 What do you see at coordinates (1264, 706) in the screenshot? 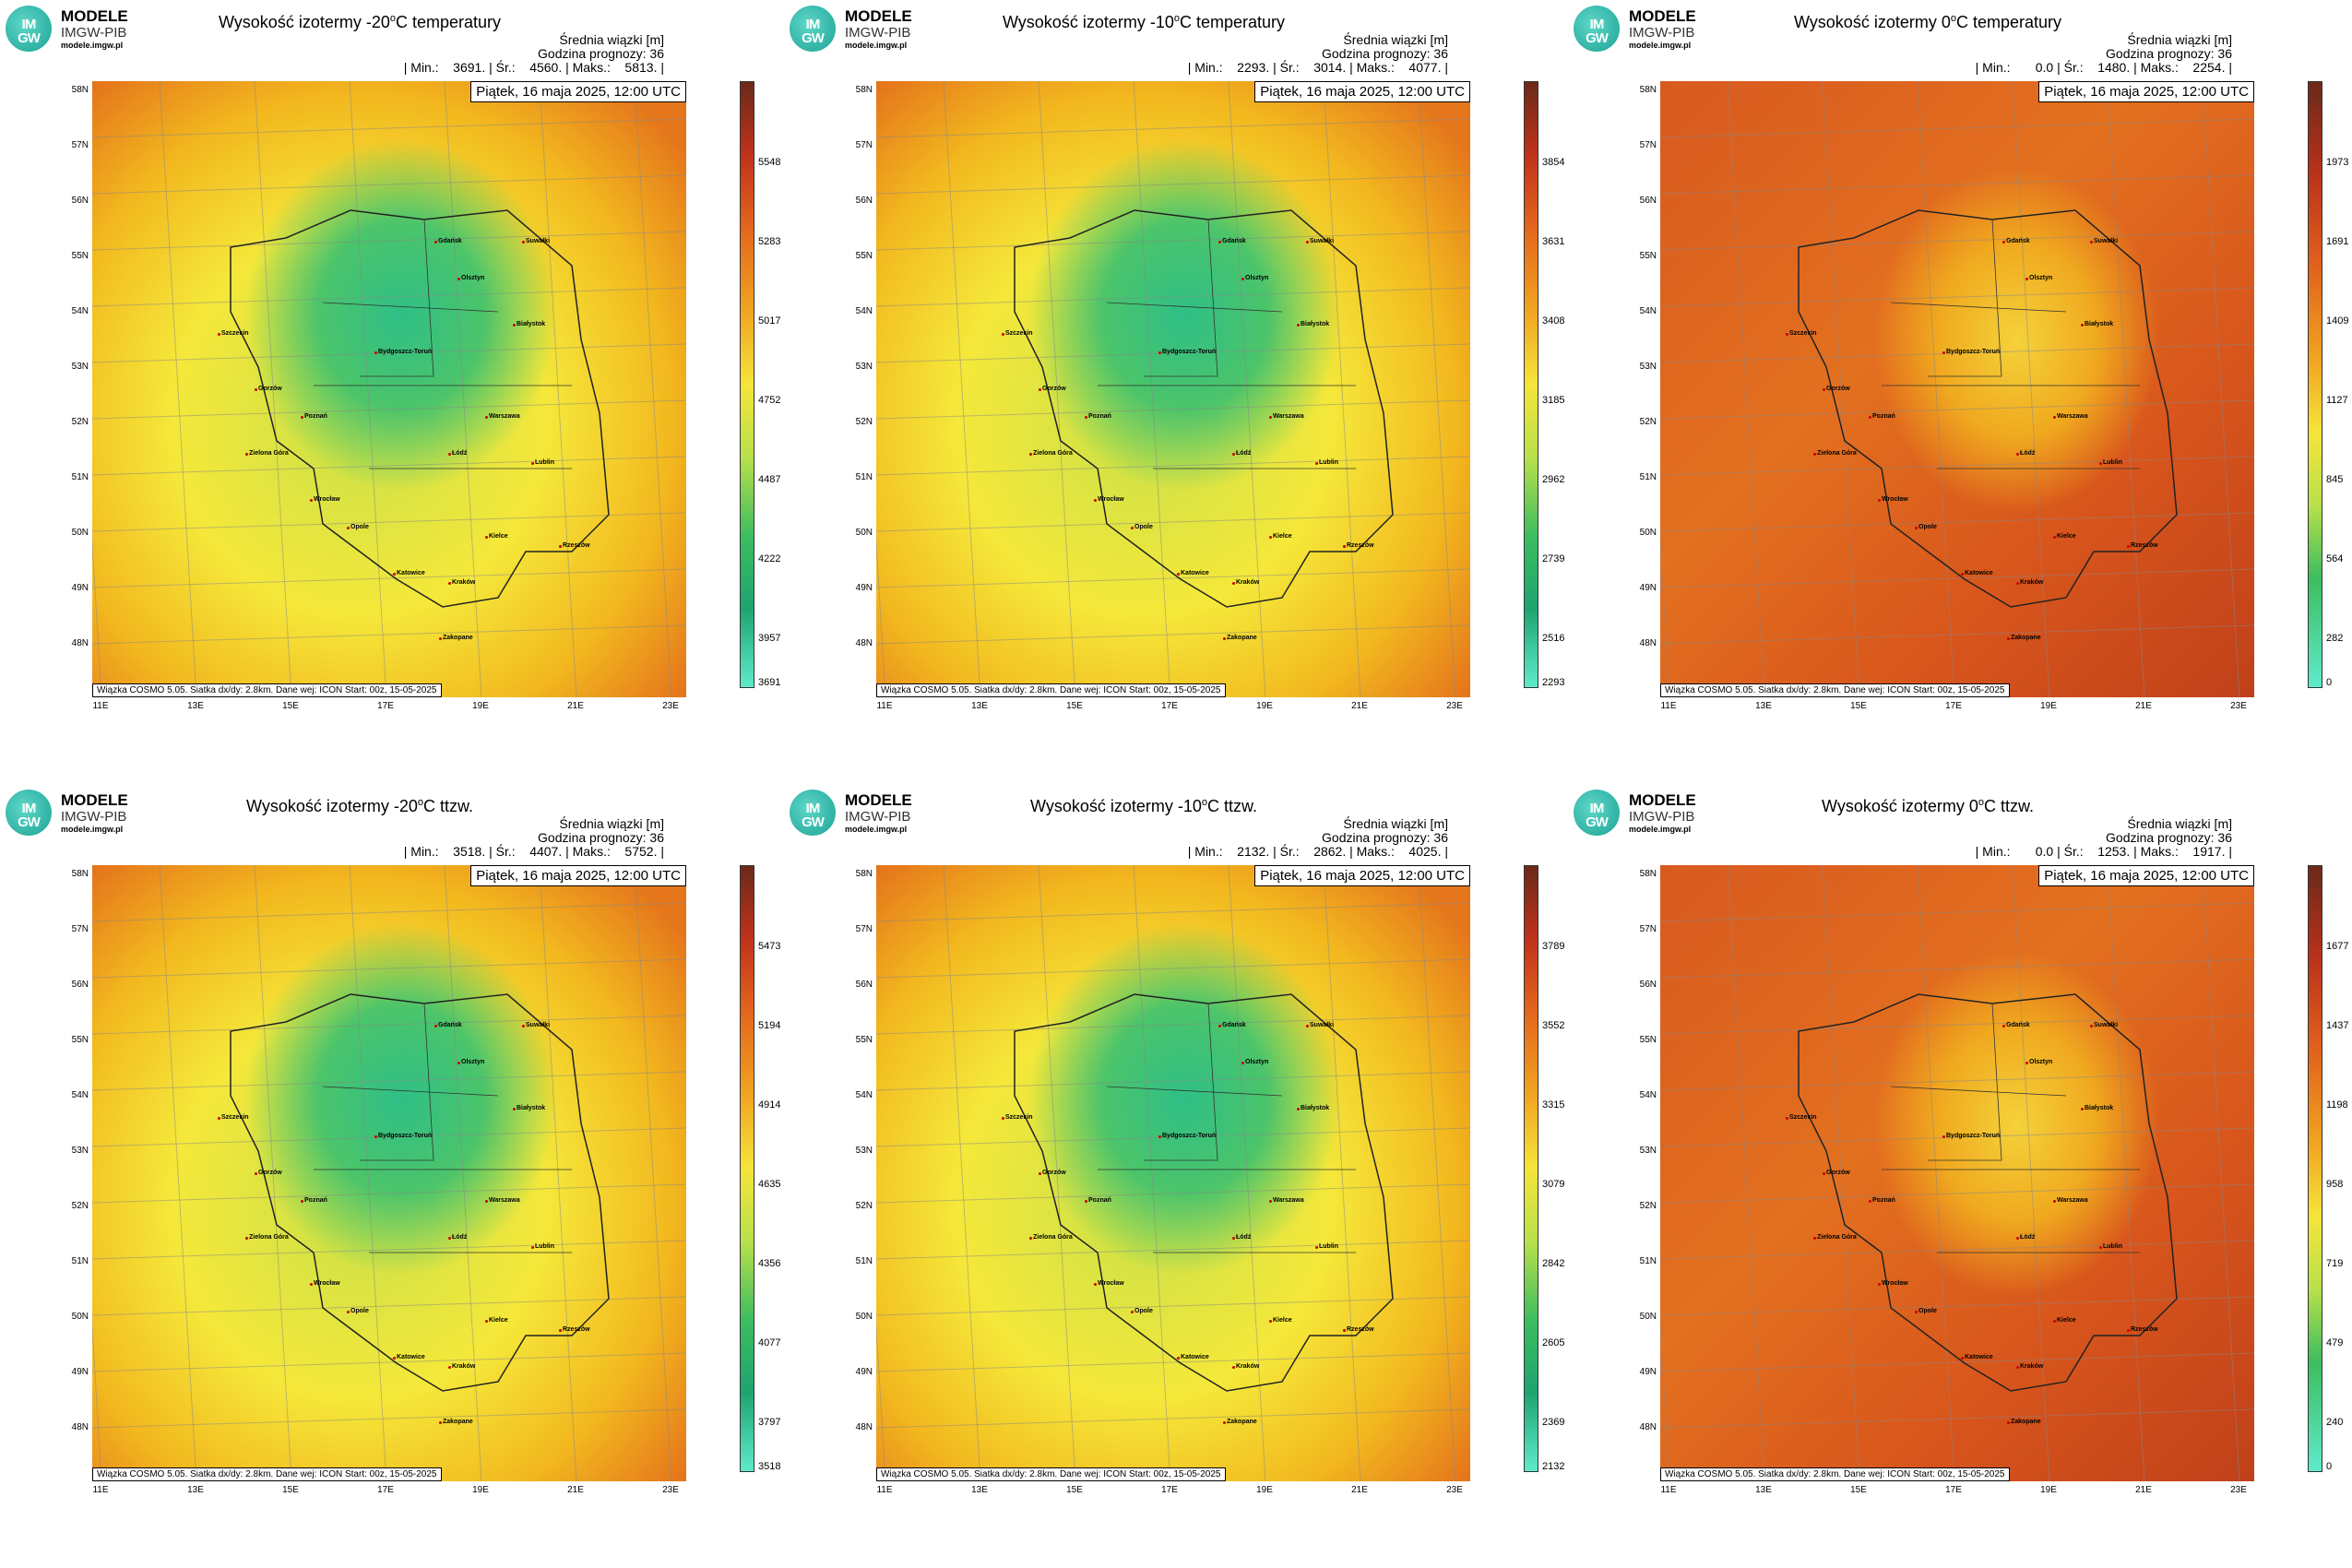
I see `lon-tick: 19E` at bounding box center [1264, 706].